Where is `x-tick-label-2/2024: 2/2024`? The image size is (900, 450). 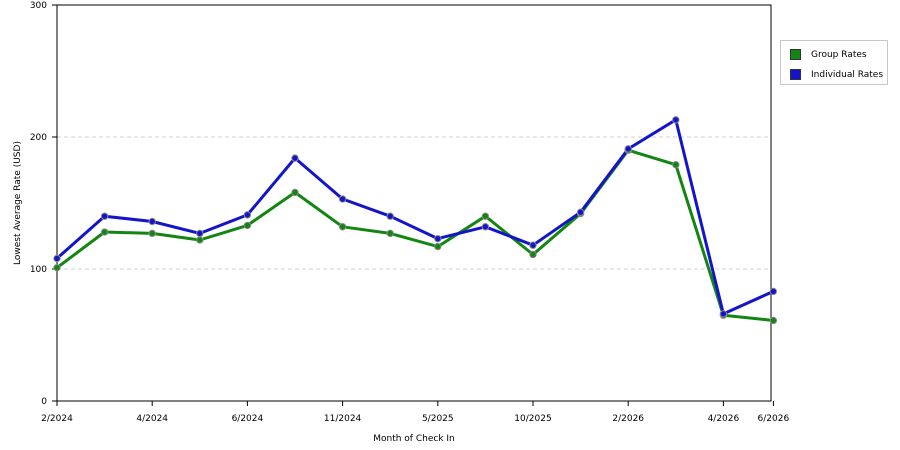 x-tick-label-2/2024: 2/2024 is located at coordinates (57, 419).